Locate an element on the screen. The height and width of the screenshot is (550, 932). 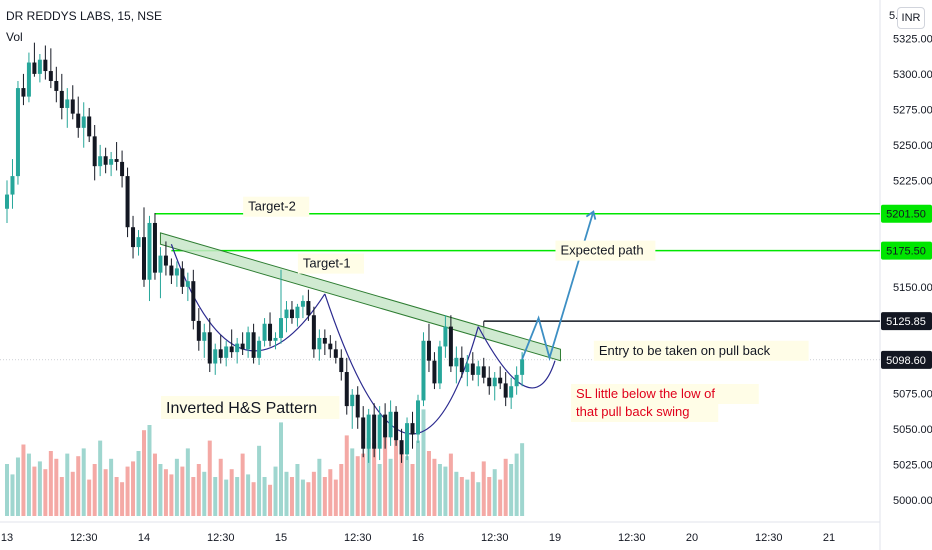
symbol-title: DR REDDYS LABS, 15, NSE is located at coordinates (84, 16).